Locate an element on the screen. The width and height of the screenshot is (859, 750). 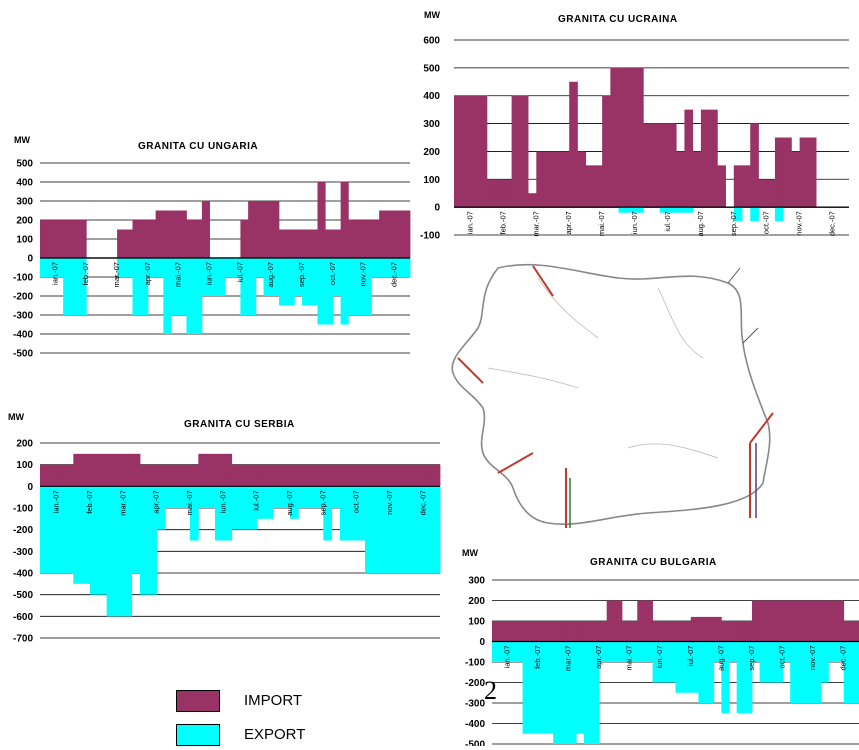
x-tick-label: ian.-07 is located at coordinates (56, 501).